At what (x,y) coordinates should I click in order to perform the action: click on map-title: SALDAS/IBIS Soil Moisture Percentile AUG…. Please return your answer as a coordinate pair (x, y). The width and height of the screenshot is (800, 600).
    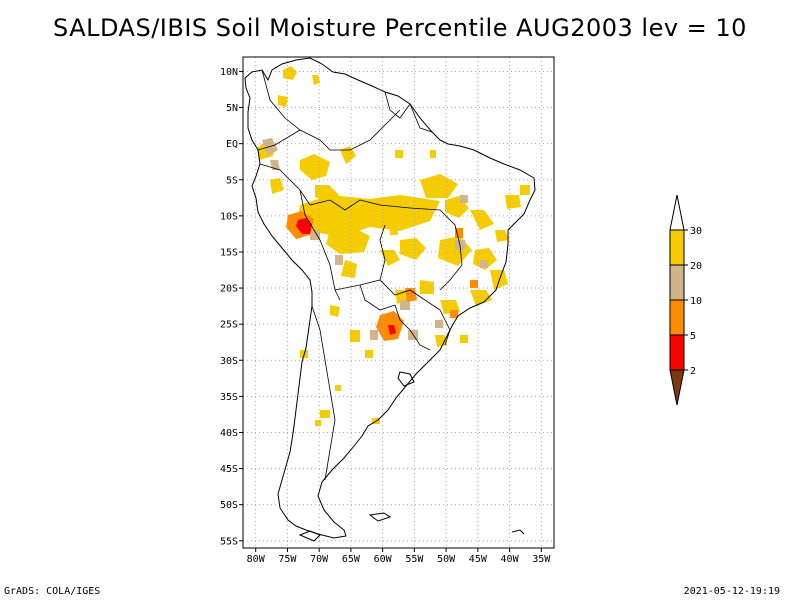
    Looking at the image, I should click on (400, 28).